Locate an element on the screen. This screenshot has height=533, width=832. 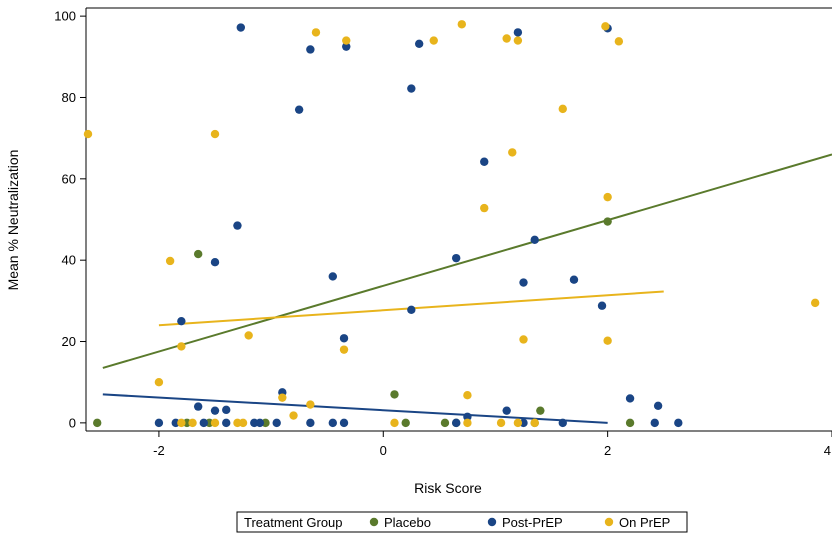
x-tick-label: 2 is located at coordinates (607, 450).